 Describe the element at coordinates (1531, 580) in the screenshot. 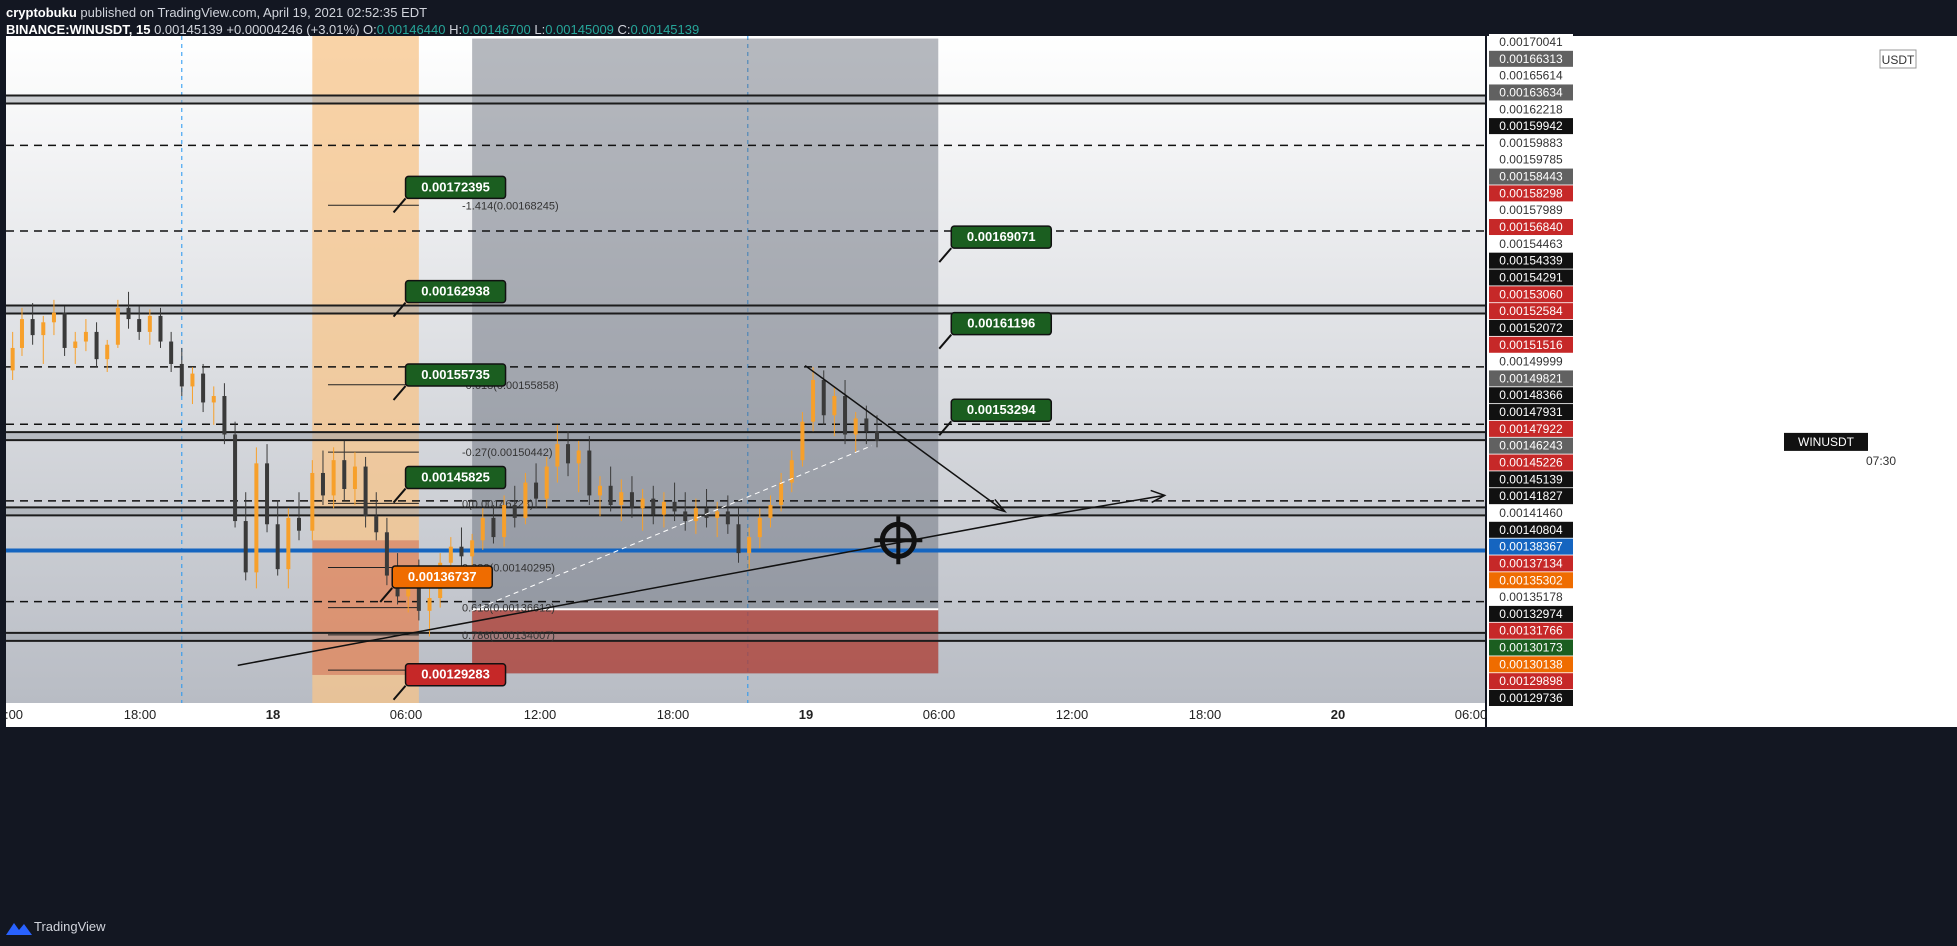

I see `price-axis-value: 0.00135302` at that location.